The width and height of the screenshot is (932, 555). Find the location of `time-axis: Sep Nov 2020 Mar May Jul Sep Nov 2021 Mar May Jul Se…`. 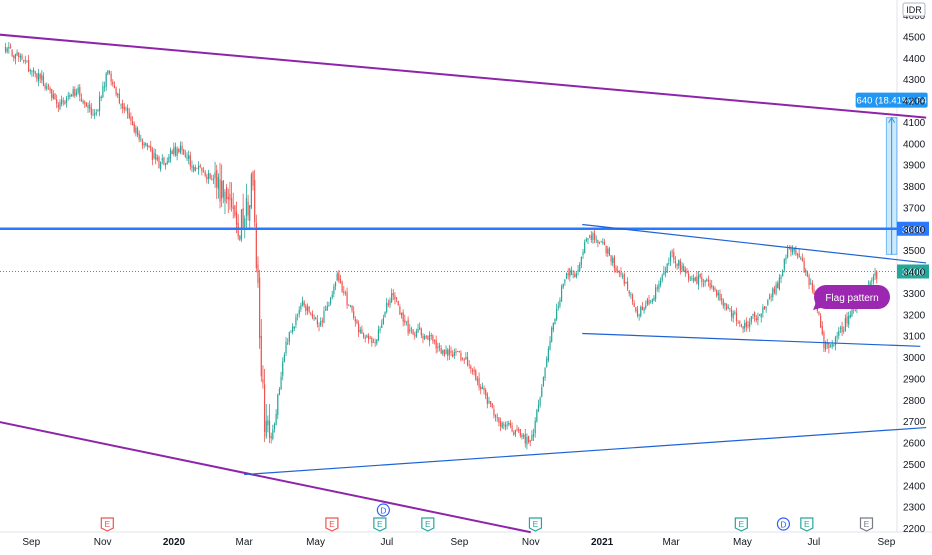

time-axis: Sep Nov 2020 Mar May Jul Sep Nov 2021 Mar May Jul Se… is located at coordinates (458, 542).